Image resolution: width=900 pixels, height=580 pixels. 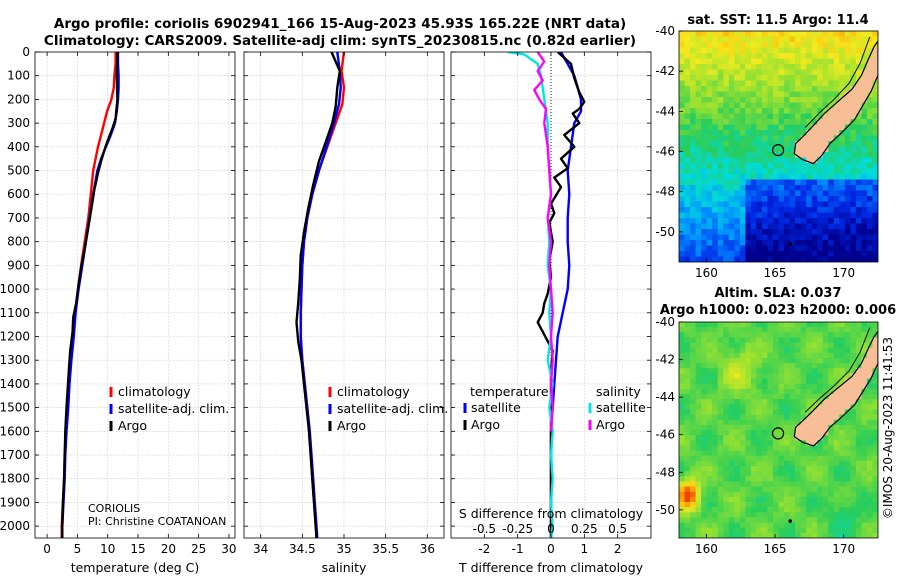 What do you see at coordinates (484, 529) in the screenshot?
I see `x2-tick-label: -0.5` at bounding box center [484, 529].